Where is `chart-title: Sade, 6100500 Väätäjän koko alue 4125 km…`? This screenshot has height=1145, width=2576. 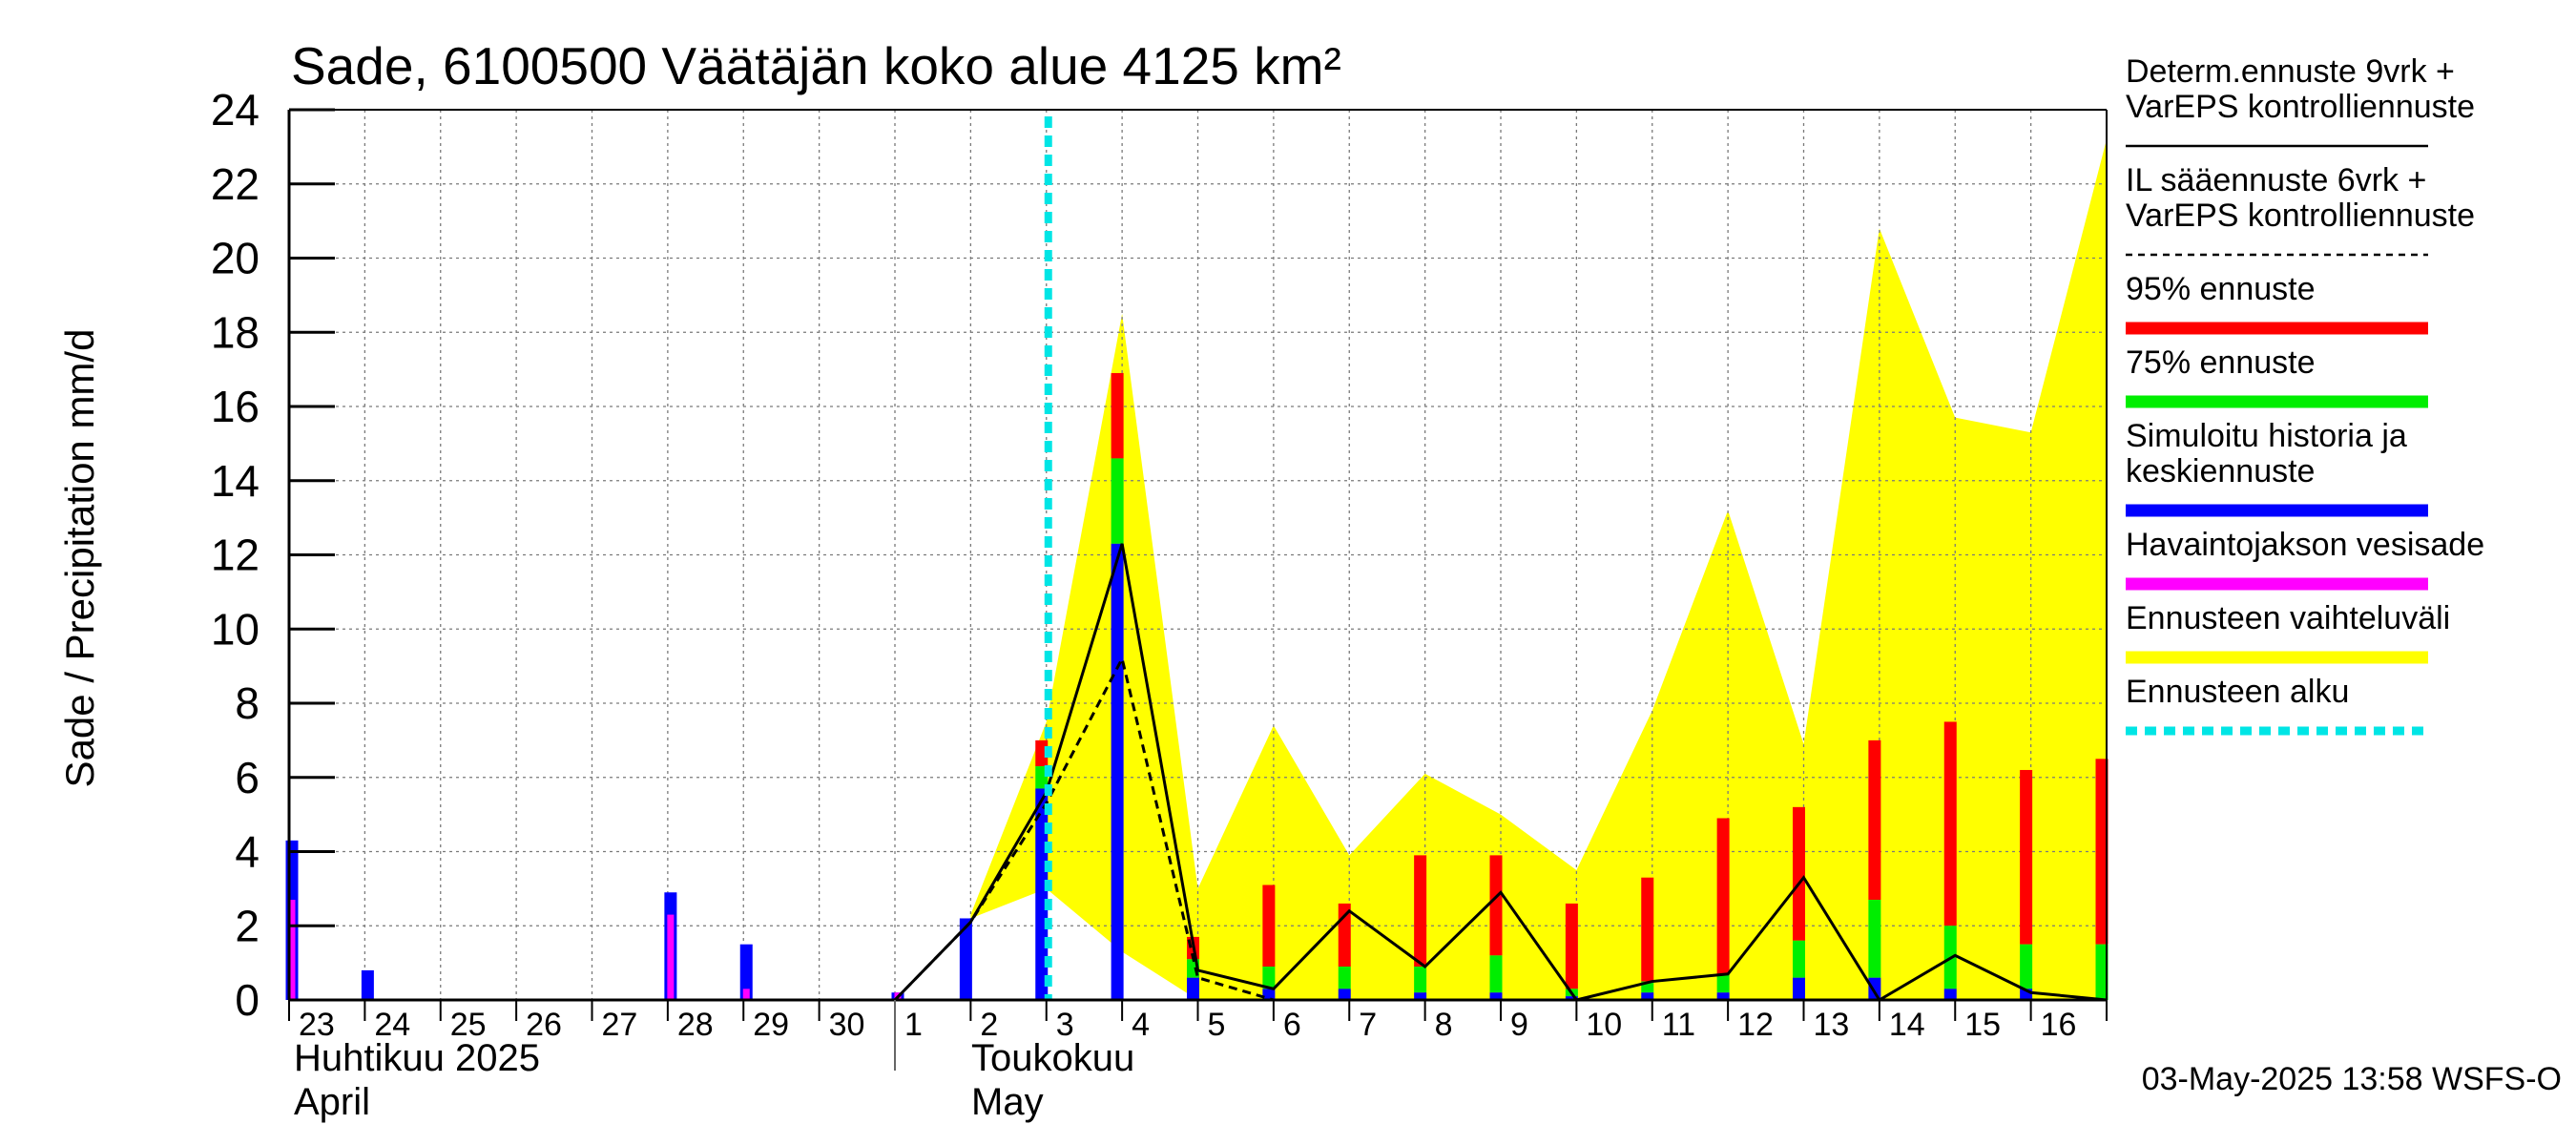 chart-title: Sade, 6100500 Väätäjän koko alue 4125 km… is located at coordinates (816, 66).